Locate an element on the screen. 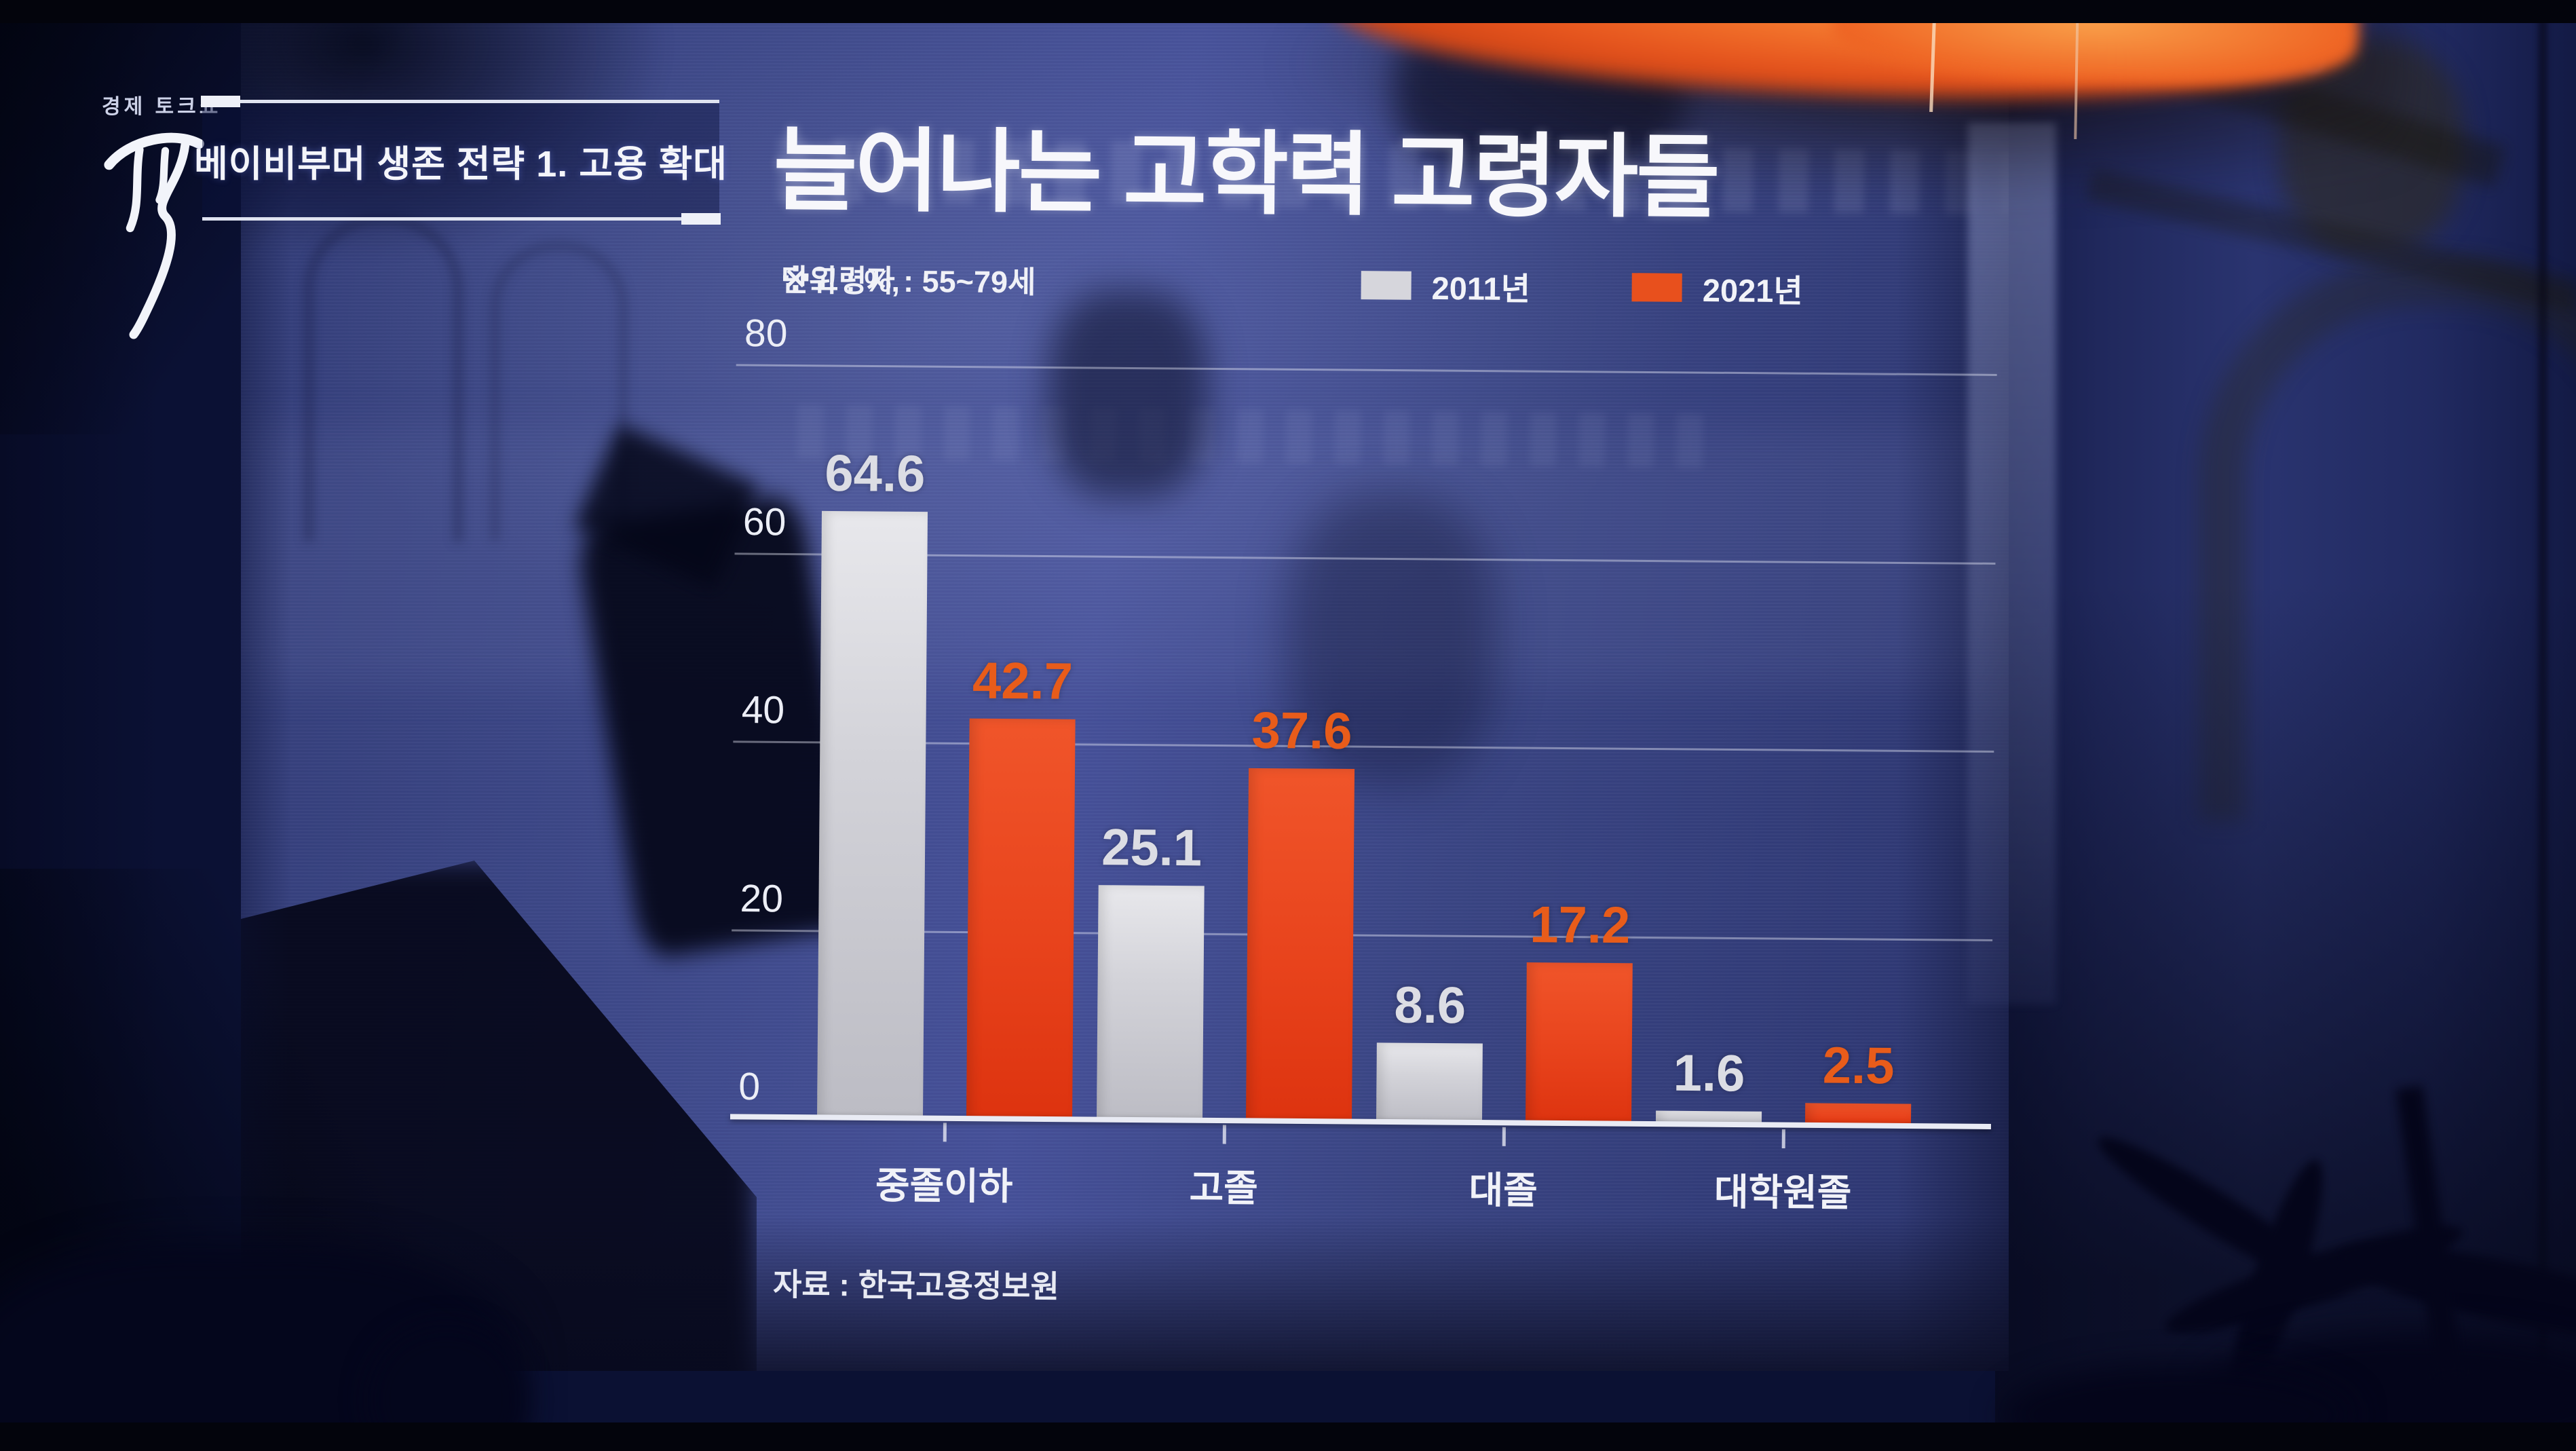 The image size is (2576, 1451). episode-banner: 베이비부머 생존 전략 1. 고용 확대 is located at coordinates (460, 160).